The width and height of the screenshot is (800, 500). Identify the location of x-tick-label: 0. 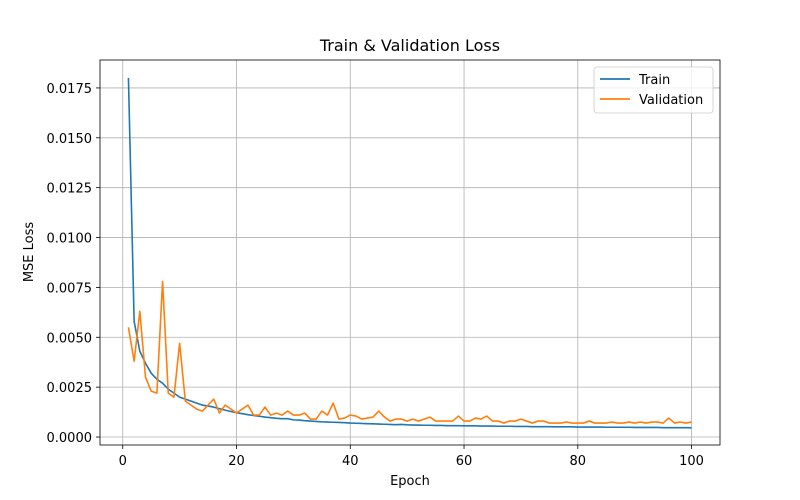
(123, 461).